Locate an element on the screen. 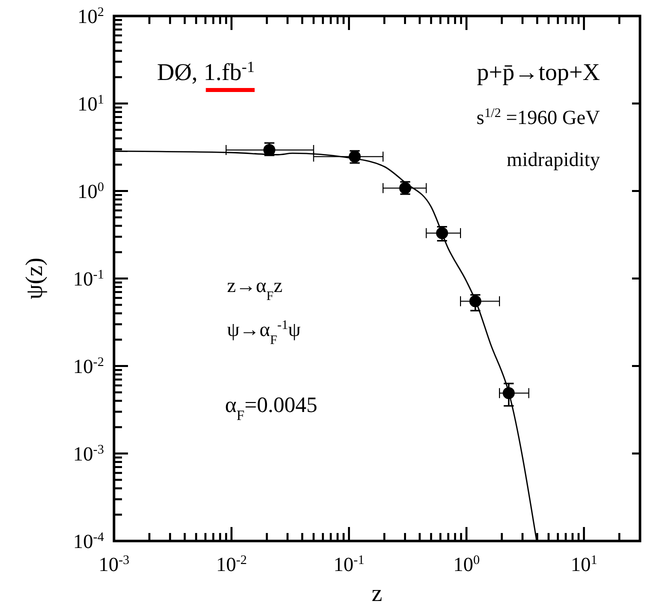 The height and width of the screenshot is (607, 646). annotation: DØ, 1.fb$^{-1}$ is located at coordinates (206, 72).